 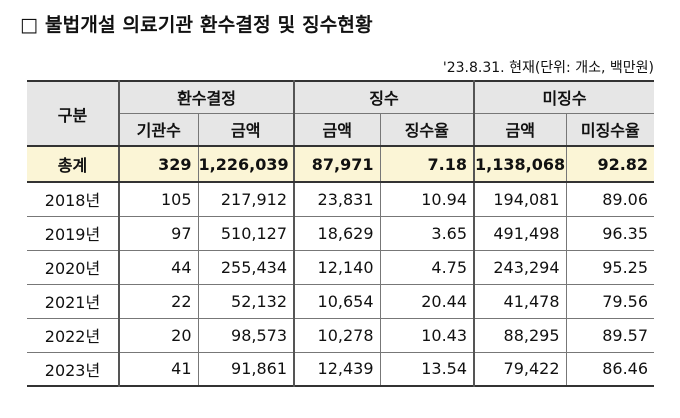 What do you see at coordinates (427, 369) in the screenshot?
I see `cell-collection-rate: 13.54` at bounding box center [427, 369].